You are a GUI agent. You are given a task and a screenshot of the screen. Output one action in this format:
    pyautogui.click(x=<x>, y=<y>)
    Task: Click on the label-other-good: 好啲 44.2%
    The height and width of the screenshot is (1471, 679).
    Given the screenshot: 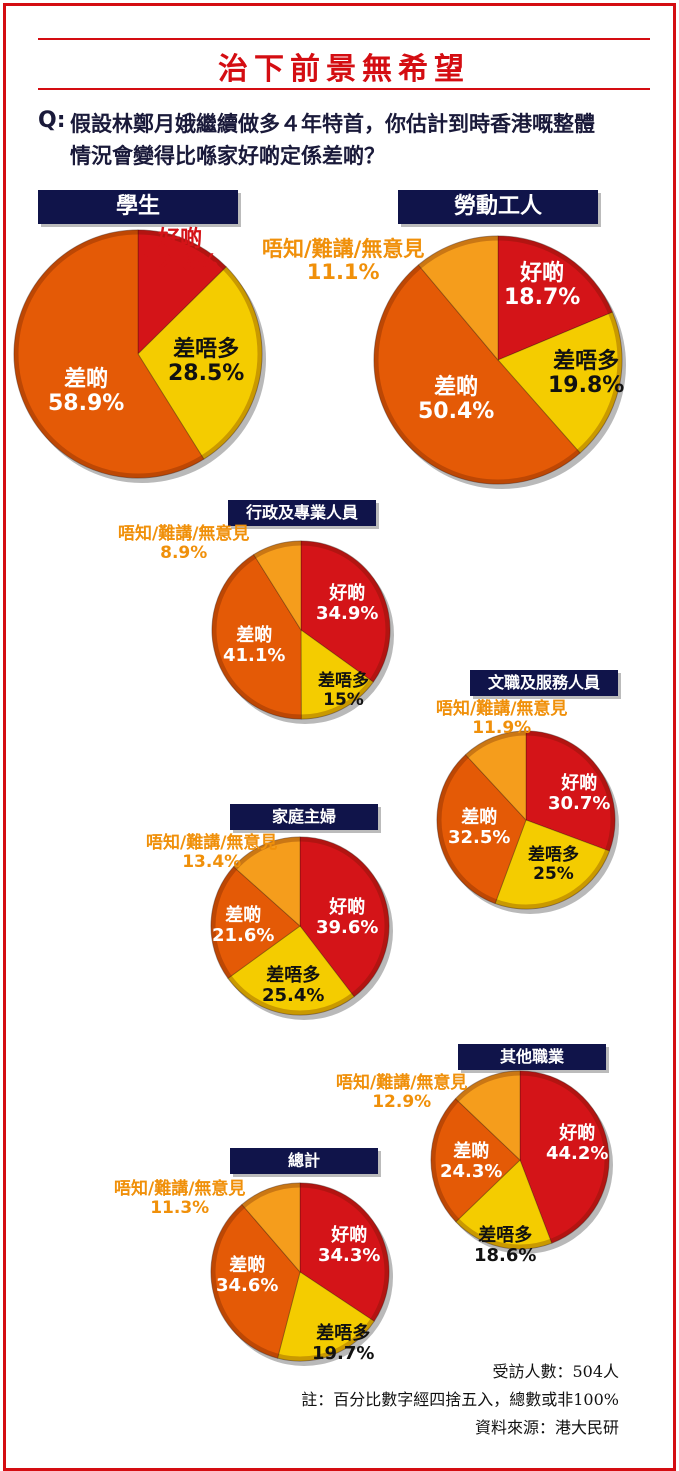 What is the action you would take?
    pyautogui.click(x=577, y=1144)
    